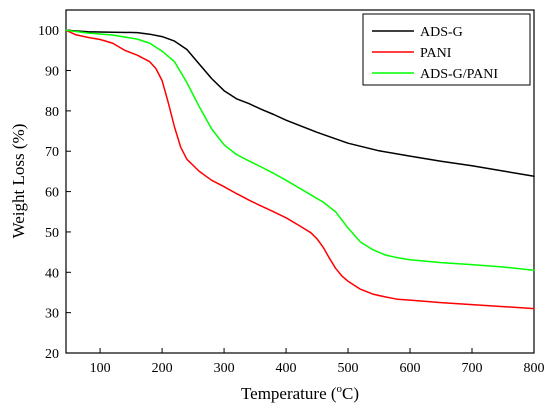  What do you see at coordinates (100, 368) in the screenshot?
I see `x-tick-label-100: 100` at bounding box center [100, 368].